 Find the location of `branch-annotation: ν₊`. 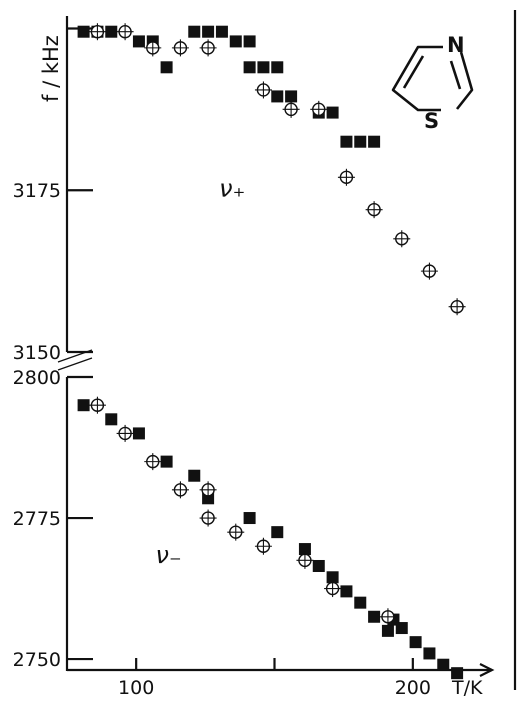

branch-annotation: ν₊ is located at coordinates (232, 189).